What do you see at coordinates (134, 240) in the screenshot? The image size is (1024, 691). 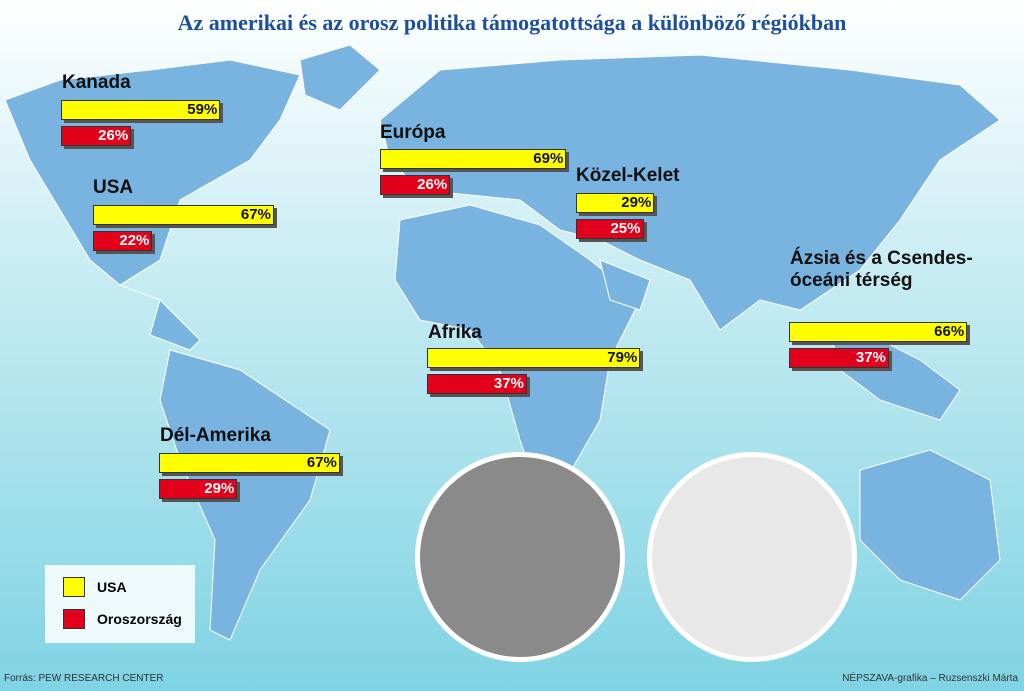 I see `value-label: 22%` at bounding box center [134, 240].